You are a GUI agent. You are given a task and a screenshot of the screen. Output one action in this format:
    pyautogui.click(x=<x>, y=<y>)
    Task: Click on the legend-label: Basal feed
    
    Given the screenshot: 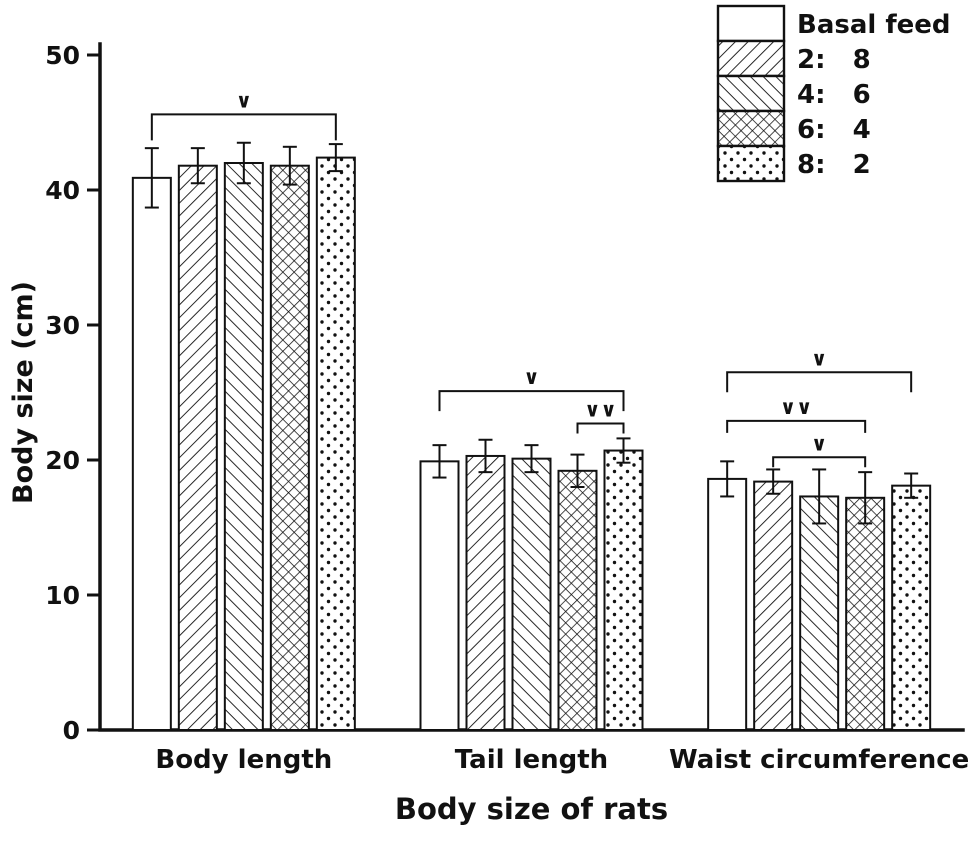 What is the action you would take?
    pyautogui.click(x=874, y=25)
    